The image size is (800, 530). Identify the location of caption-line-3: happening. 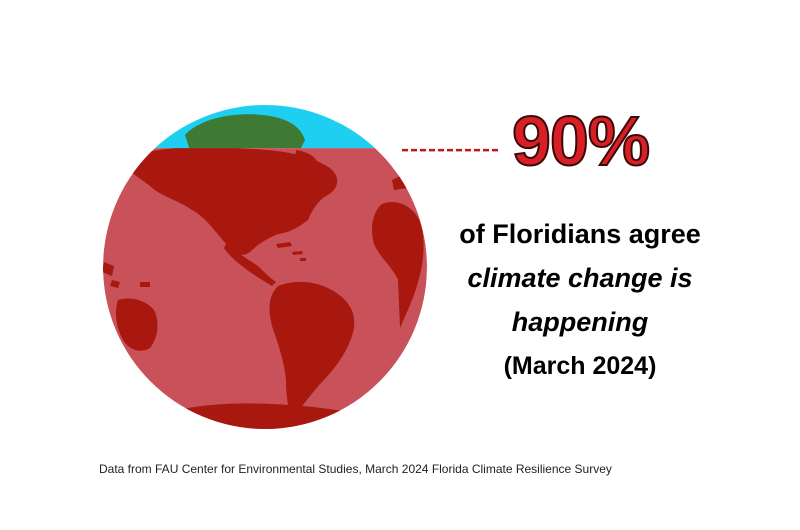
(580, 322).